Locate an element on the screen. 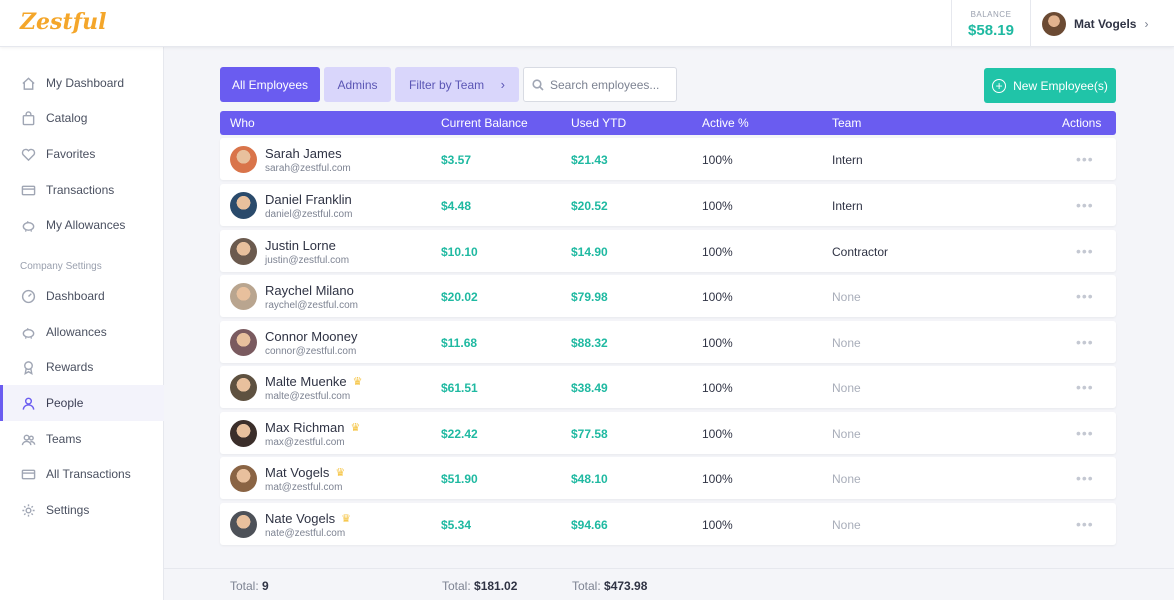 Image resolution: width=1174 pixels, height=600 pixels. current-balance: $11.68 is located at coordinates (459, 343).